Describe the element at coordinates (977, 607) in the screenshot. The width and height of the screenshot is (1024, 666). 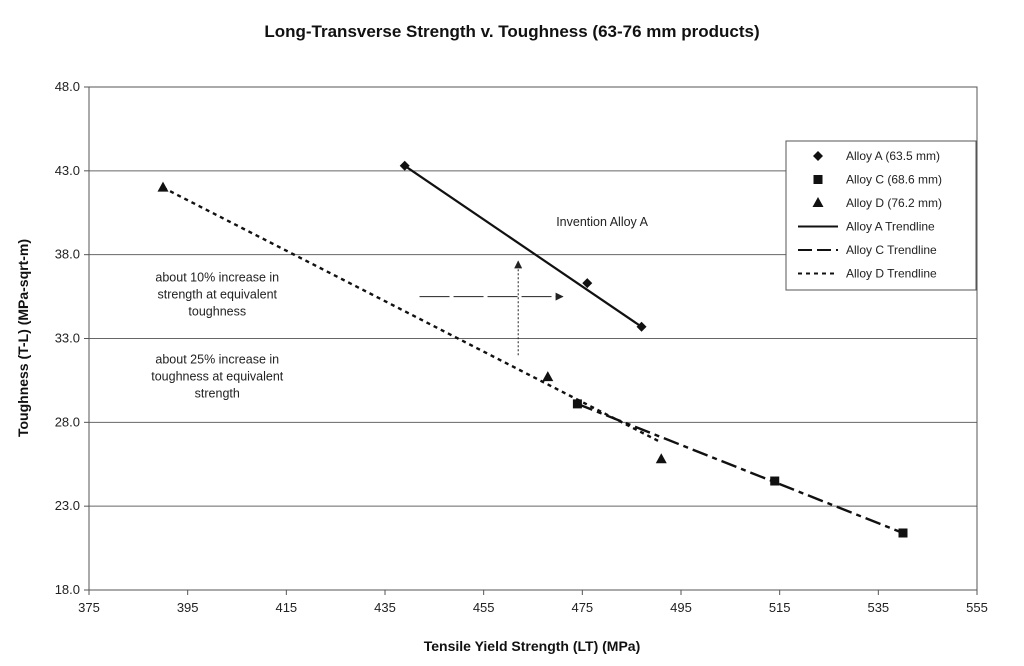
I see `x-tick-label: 555` at that location.